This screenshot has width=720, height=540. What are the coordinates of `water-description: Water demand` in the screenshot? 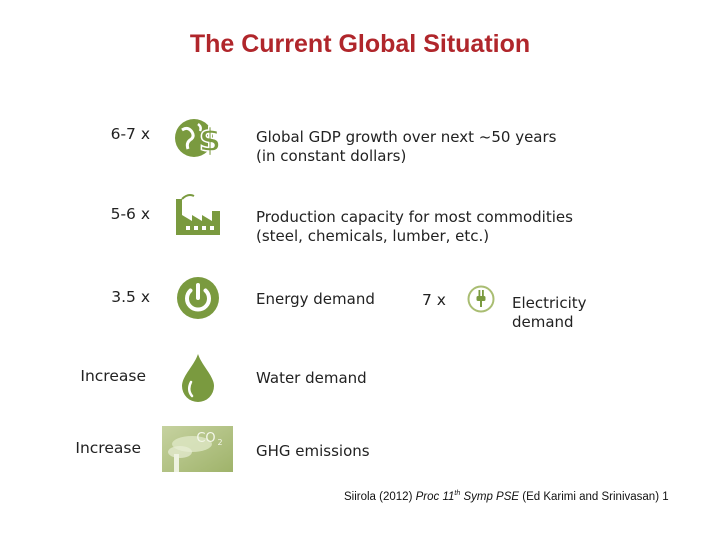 It's located at (311, 378).